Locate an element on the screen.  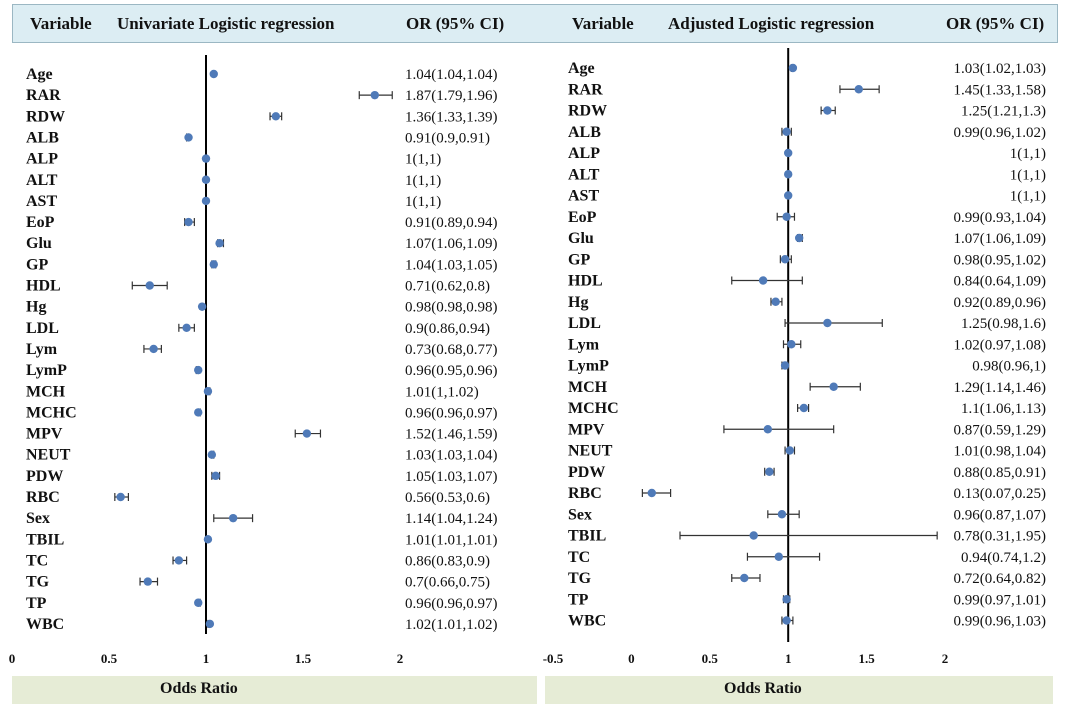
univariate-variable-label: HDL is located at coordinates (43, 286).